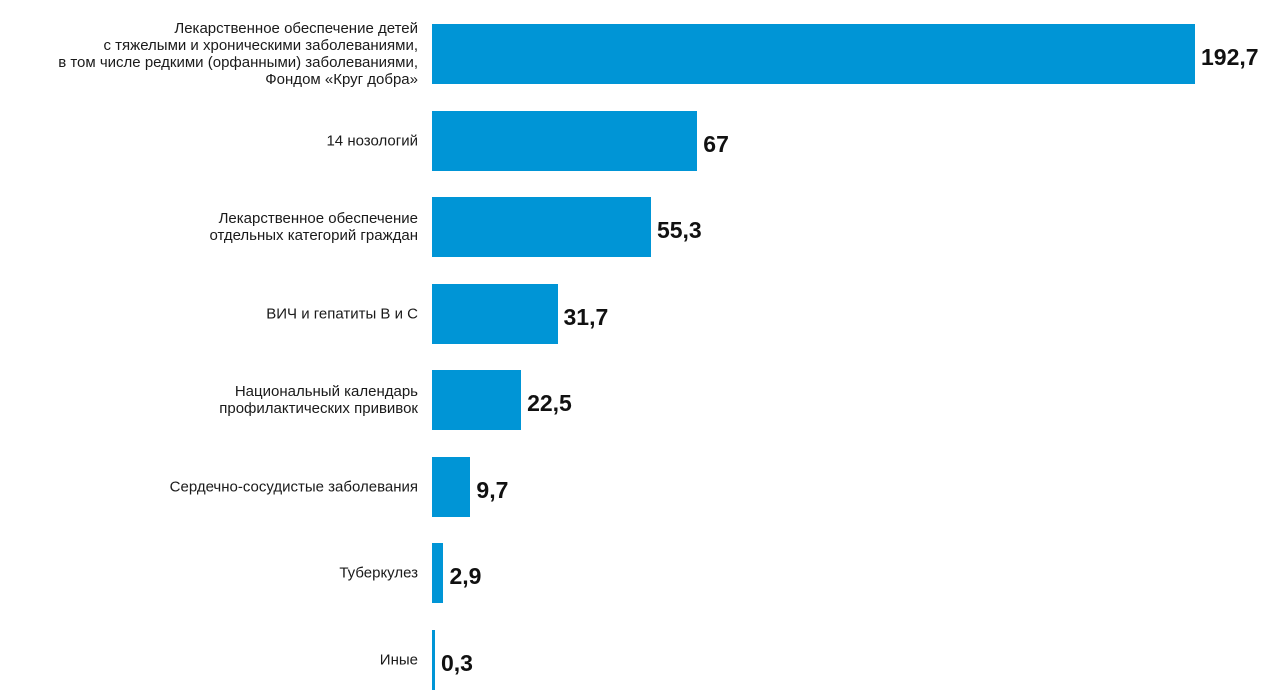 The height and width of the screenshot is (690, 1278). What do you see at coordinates (457, 662) in the screenshot?
I see `value-label: 0,3` at bounding box center [457, 662].